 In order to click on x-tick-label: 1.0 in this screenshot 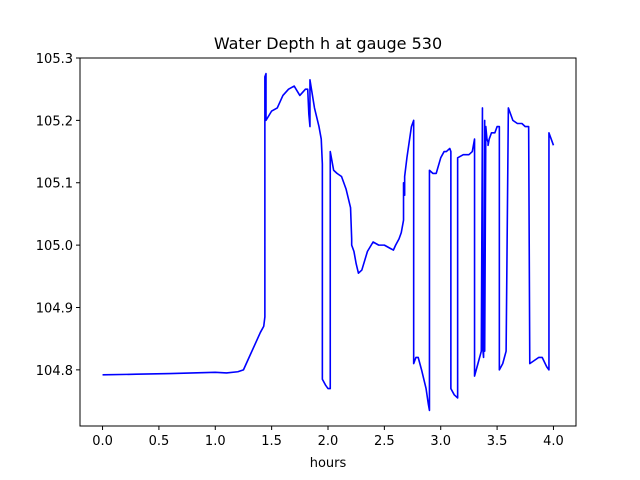, I will do `click(215, 441)`.